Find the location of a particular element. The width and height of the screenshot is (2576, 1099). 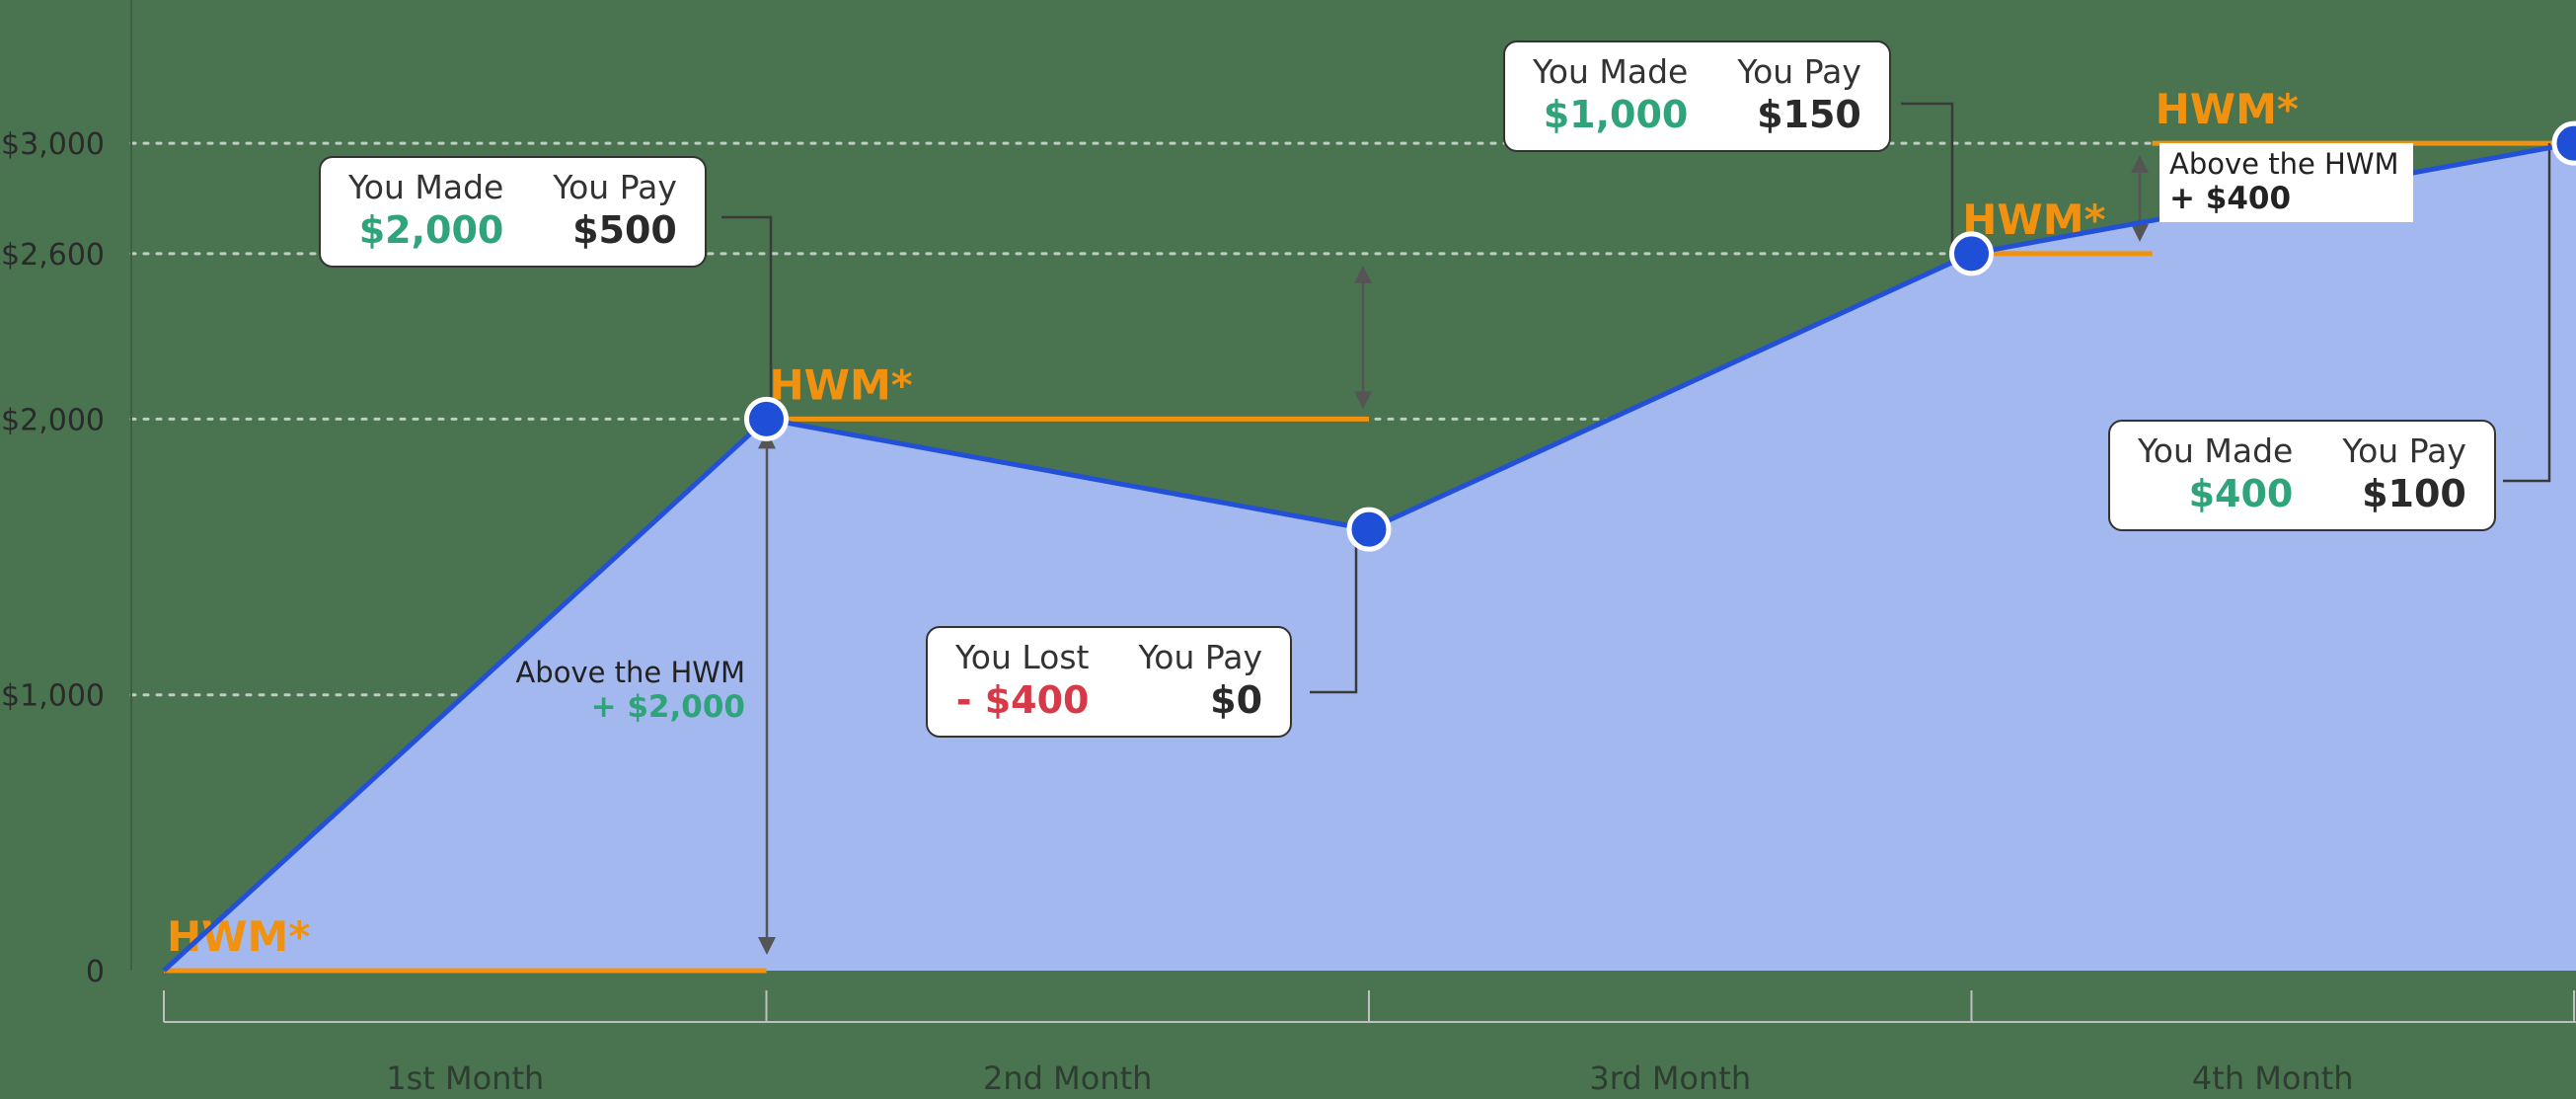

x-category-label: 4th Month is located at coordinates (2273, 1078).